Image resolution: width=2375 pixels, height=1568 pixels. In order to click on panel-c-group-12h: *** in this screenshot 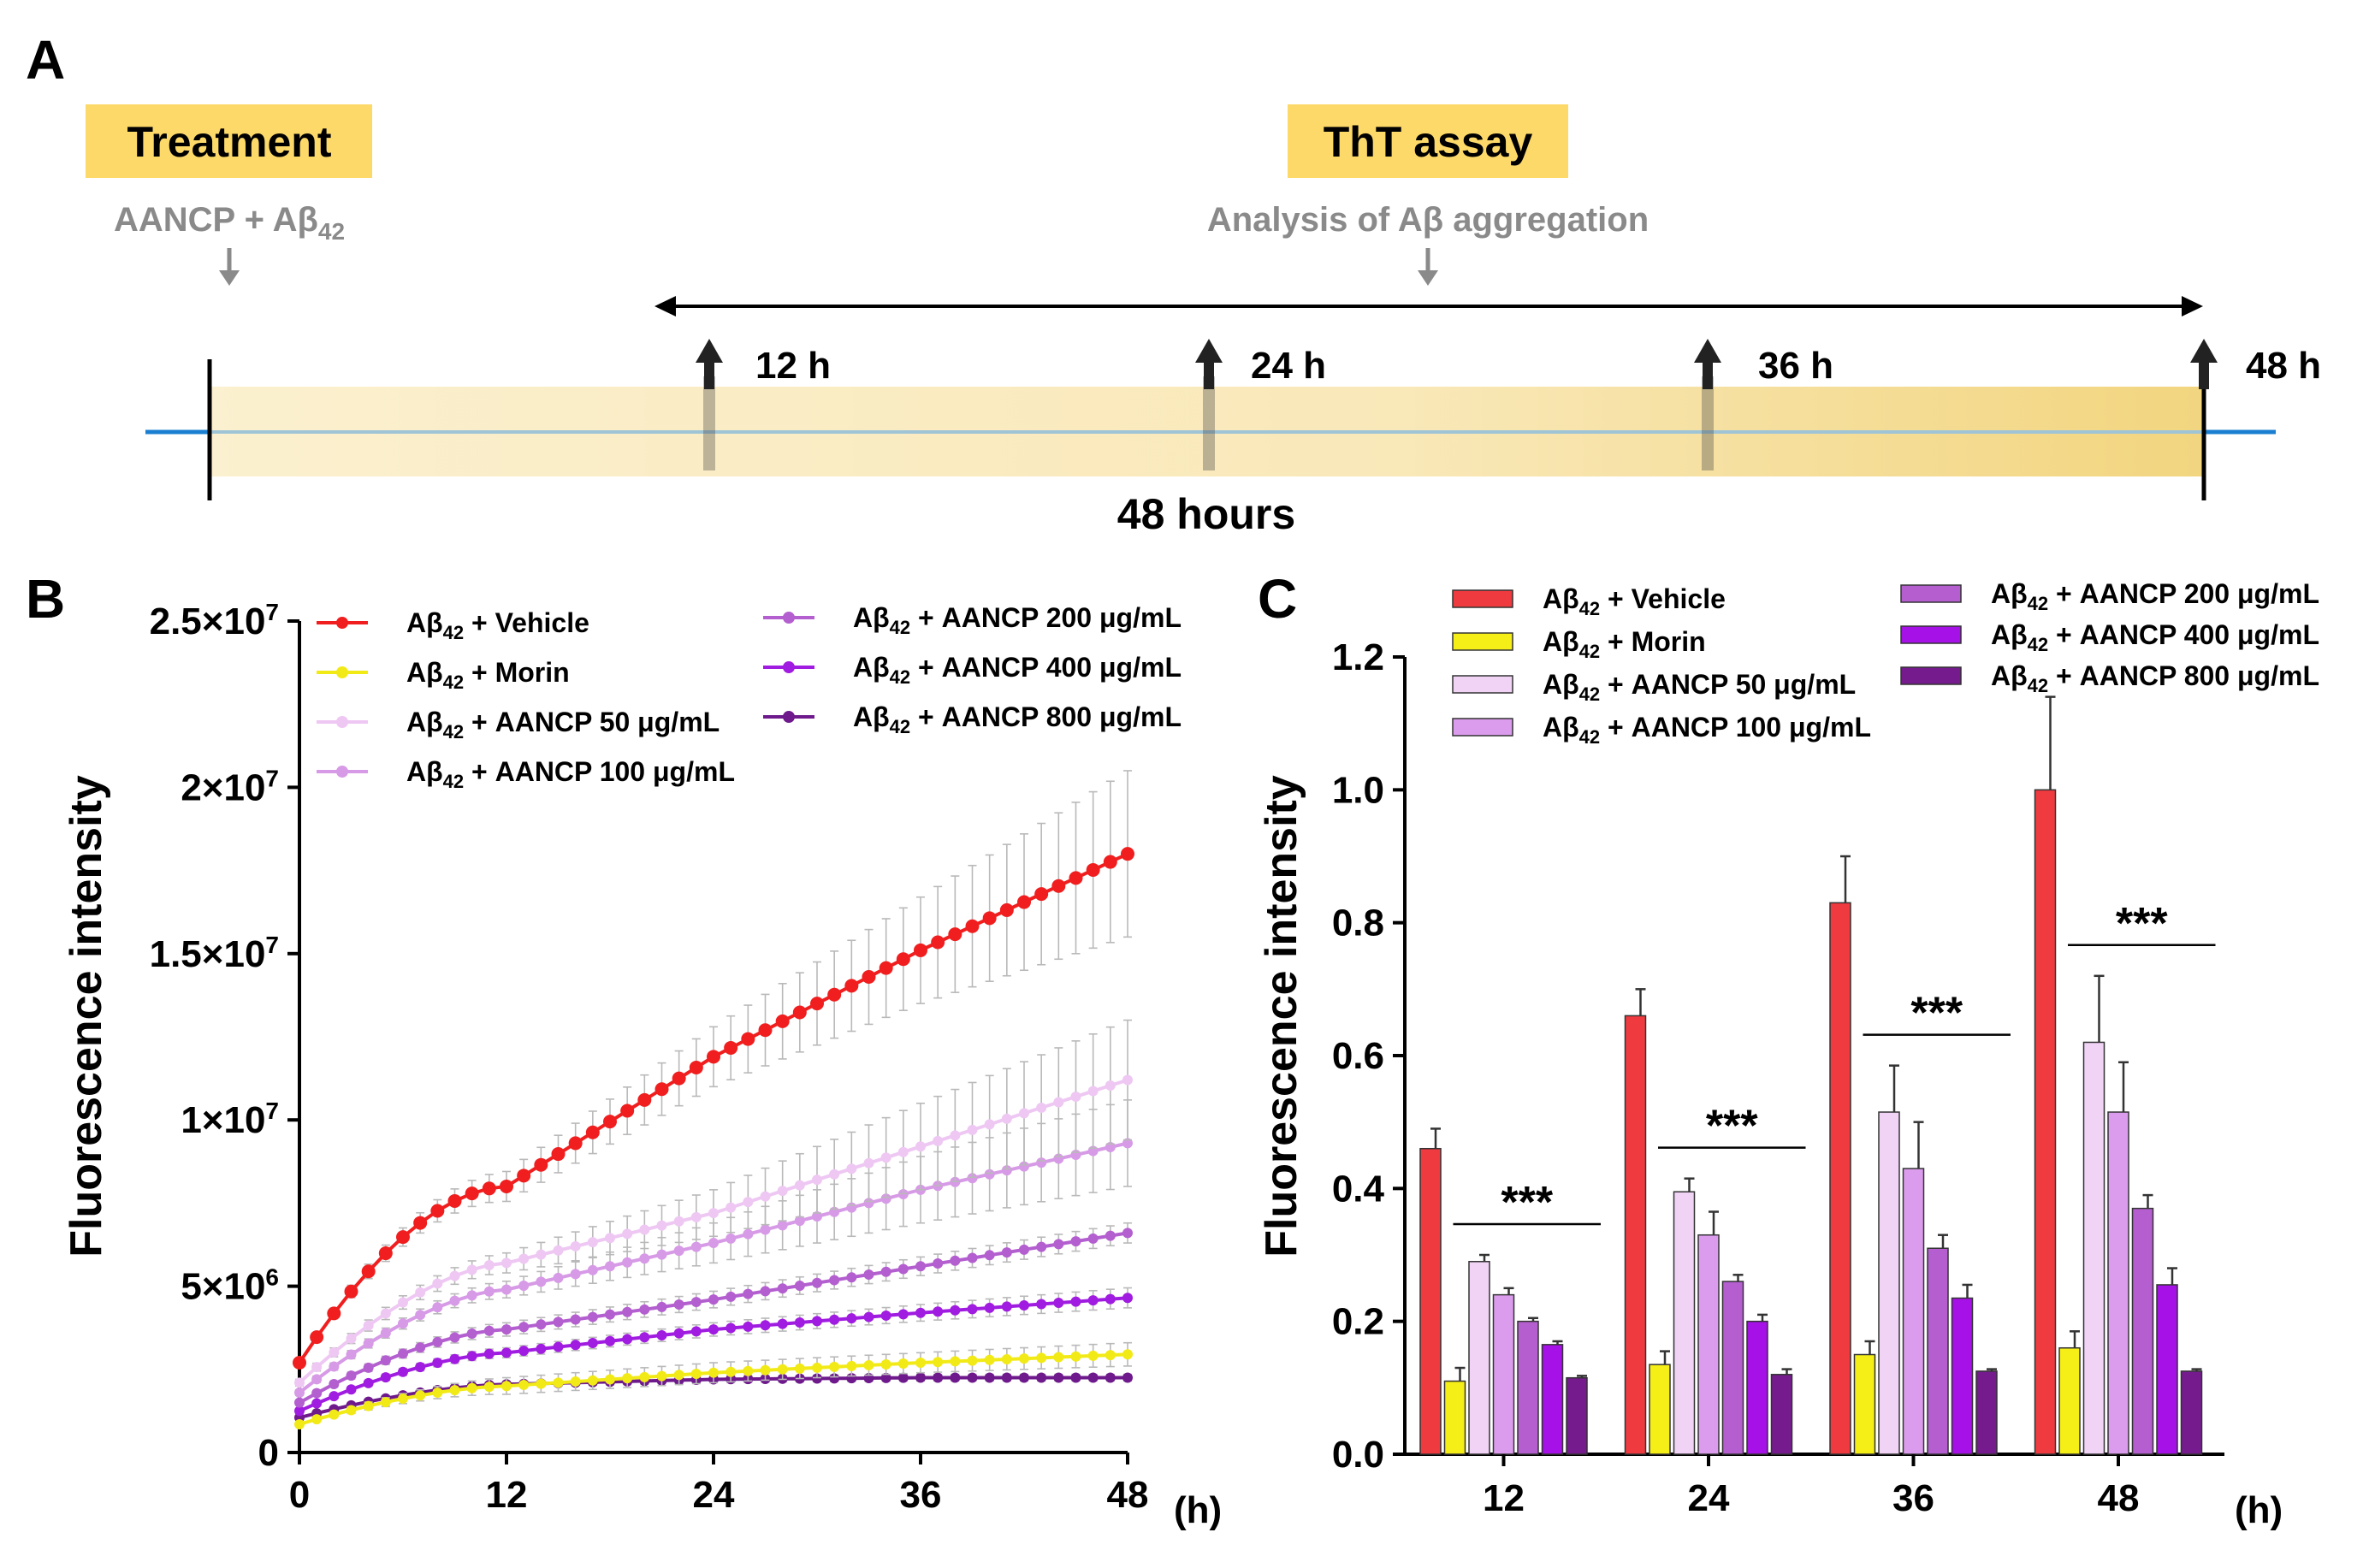, I will do `click(1510, 1291)`.